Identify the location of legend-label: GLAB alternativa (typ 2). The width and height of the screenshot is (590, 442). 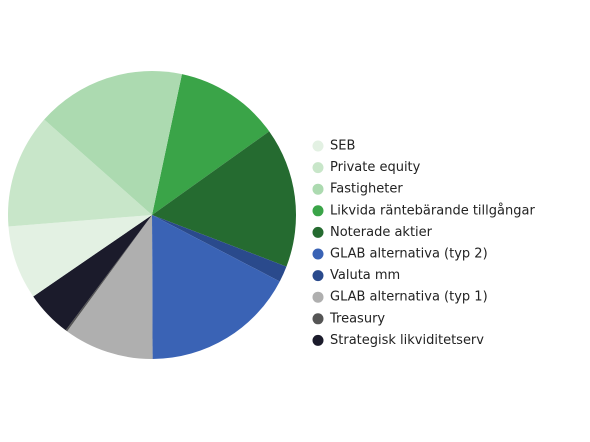
(409, 254).